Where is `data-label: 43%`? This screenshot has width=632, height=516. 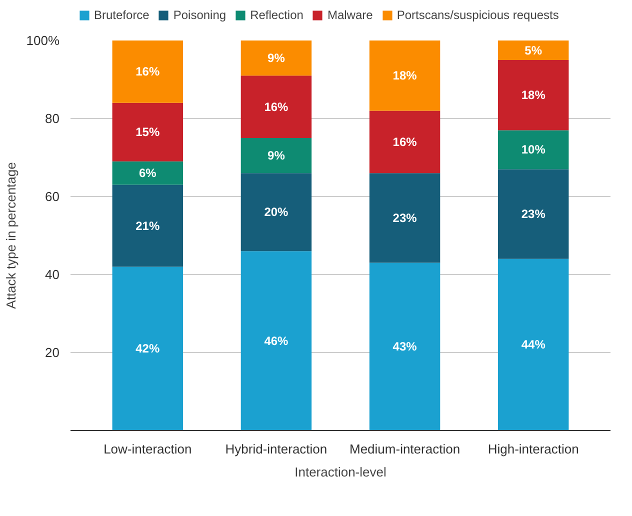 data-label: 43% is located at coordinates (405, 347).